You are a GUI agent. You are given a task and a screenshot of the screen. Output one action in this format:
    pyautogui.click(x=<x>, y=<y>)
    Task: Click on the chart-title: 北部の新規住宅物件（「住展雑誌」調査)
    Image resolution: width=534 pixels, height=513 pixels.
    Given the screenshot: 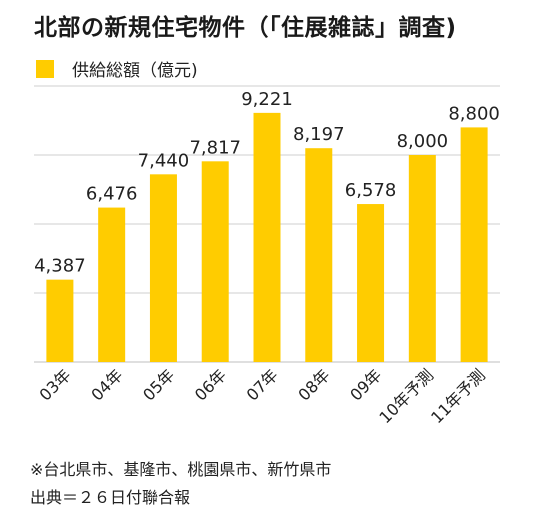 What is the action you would take?
    pyautogui.click(x=245, y=28)
    